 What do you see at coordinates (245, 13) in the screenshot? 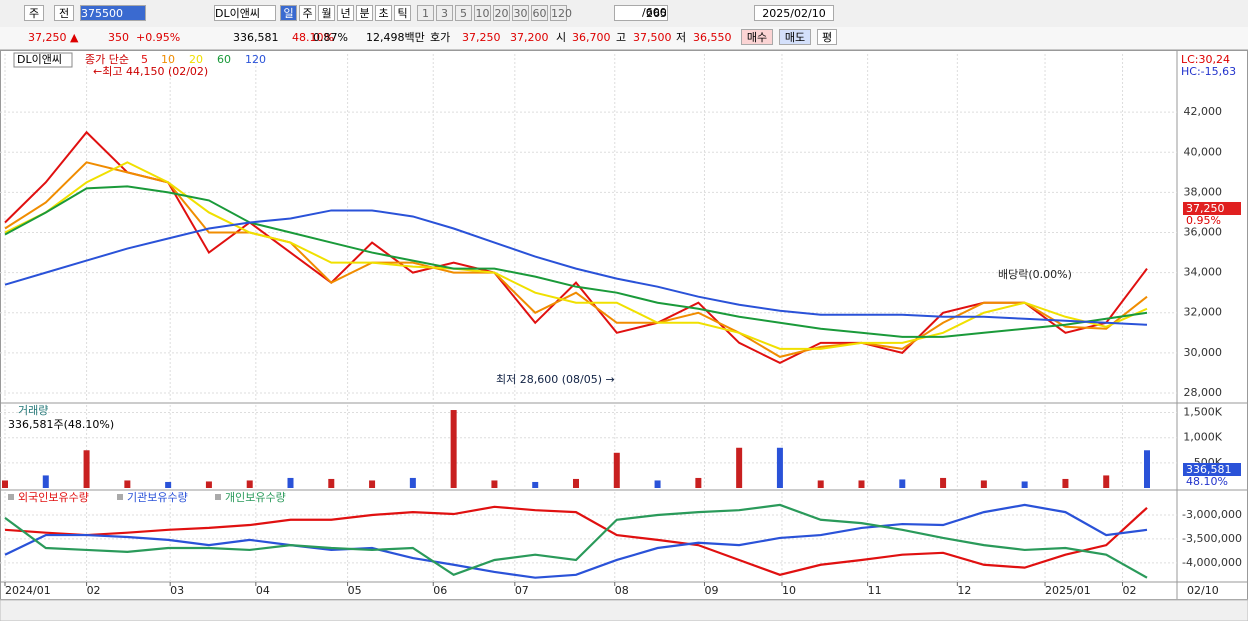
I see `stock-name: DL이앤씨` at bounding box center [245, 13].